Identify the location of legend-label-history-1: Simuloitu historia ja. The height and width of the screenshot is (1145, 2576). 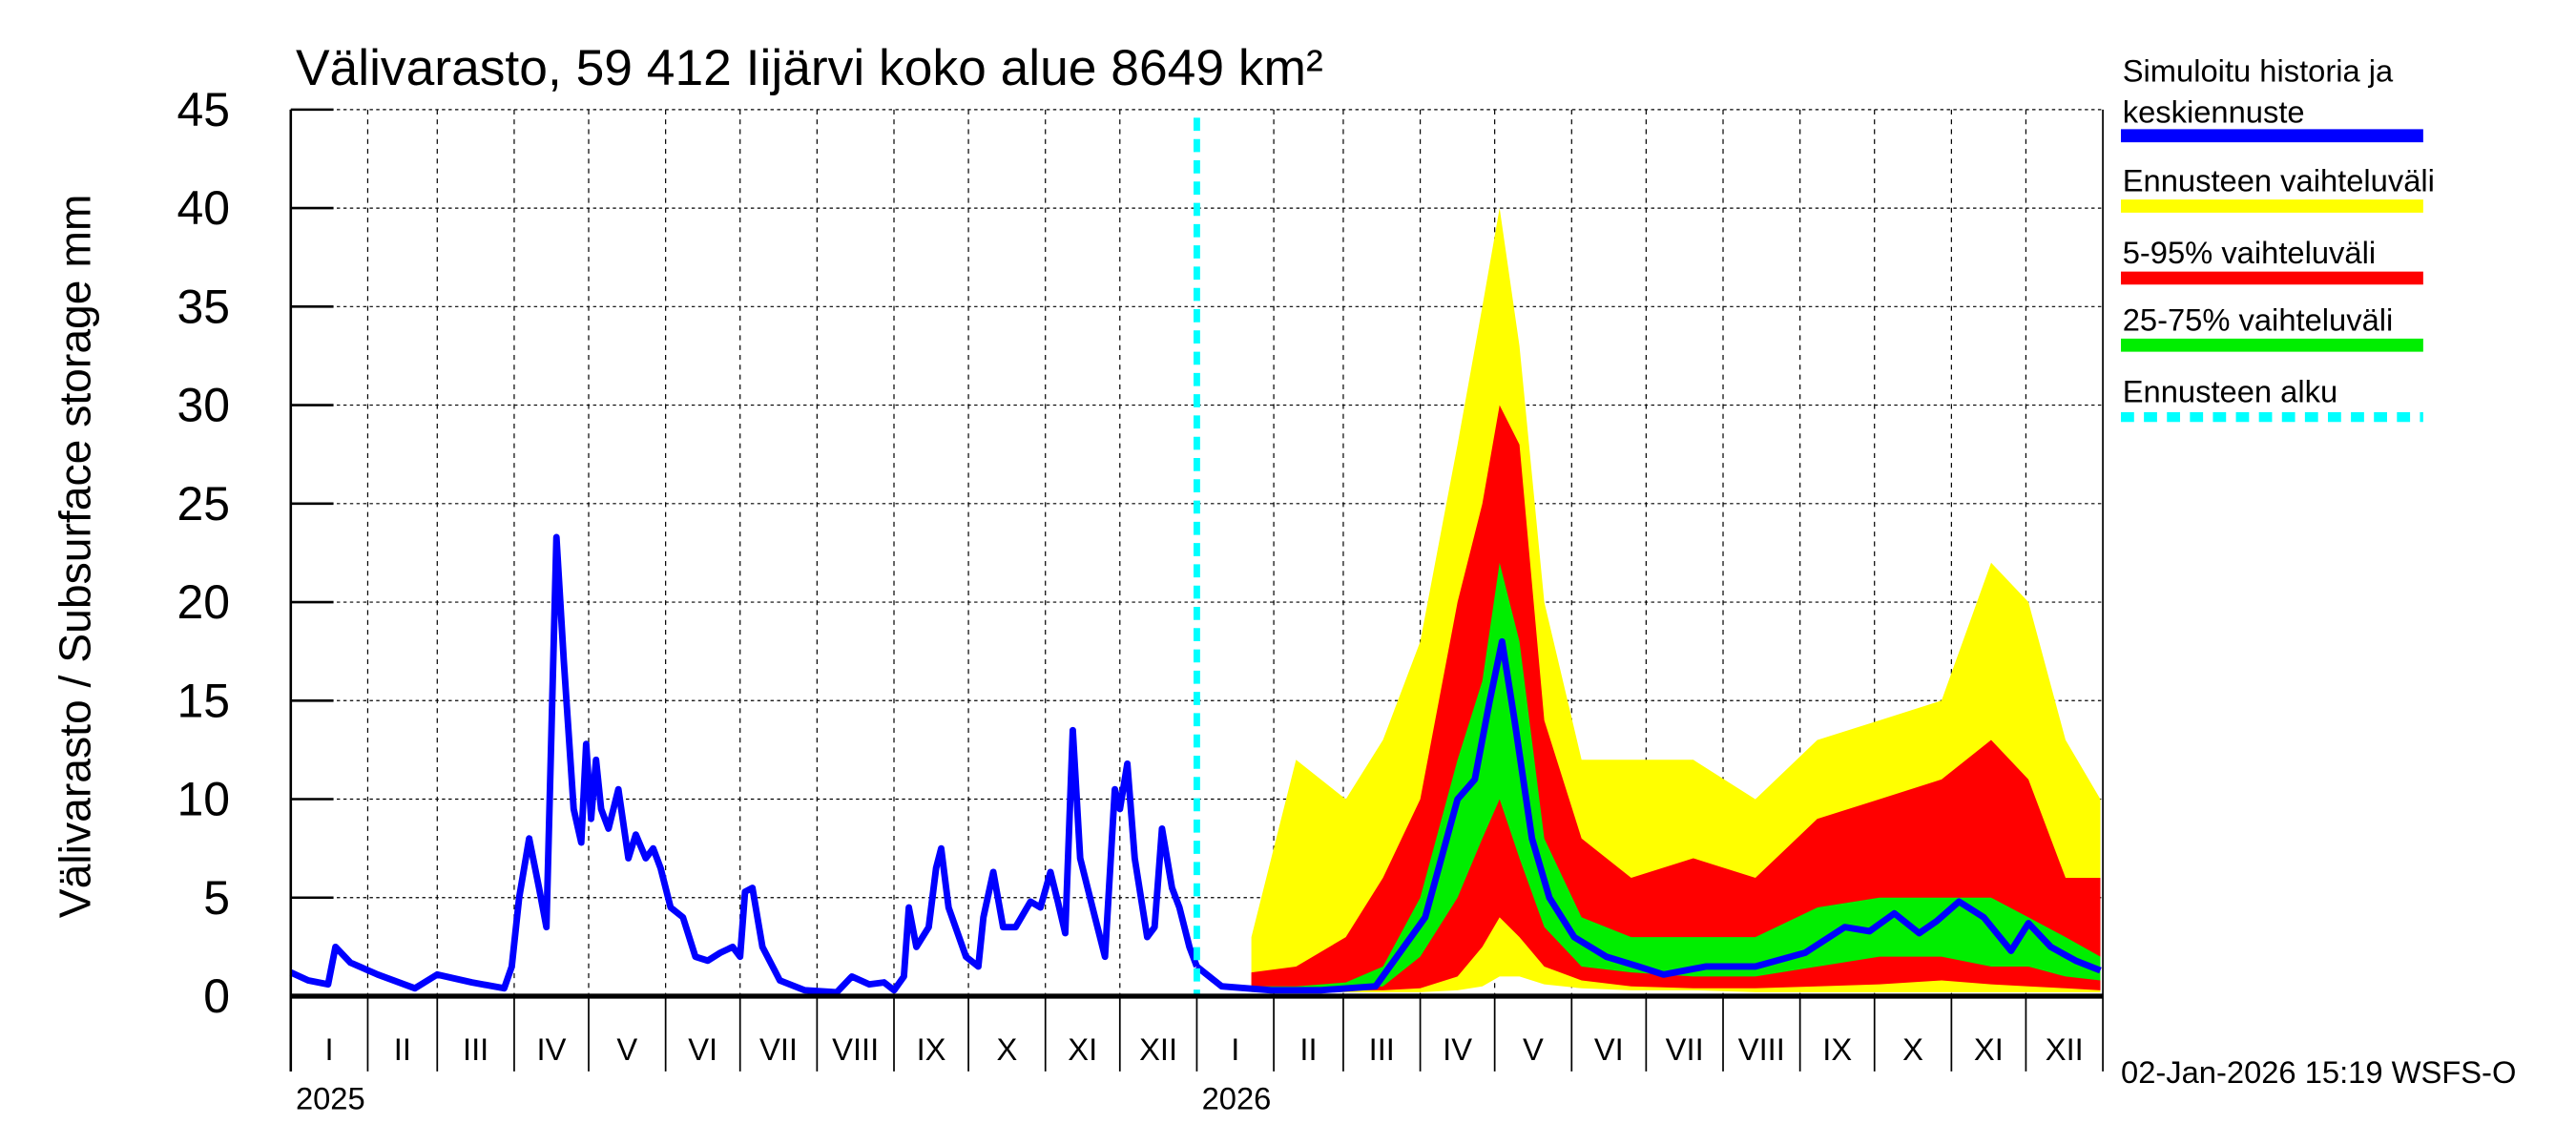
(2258, 71).